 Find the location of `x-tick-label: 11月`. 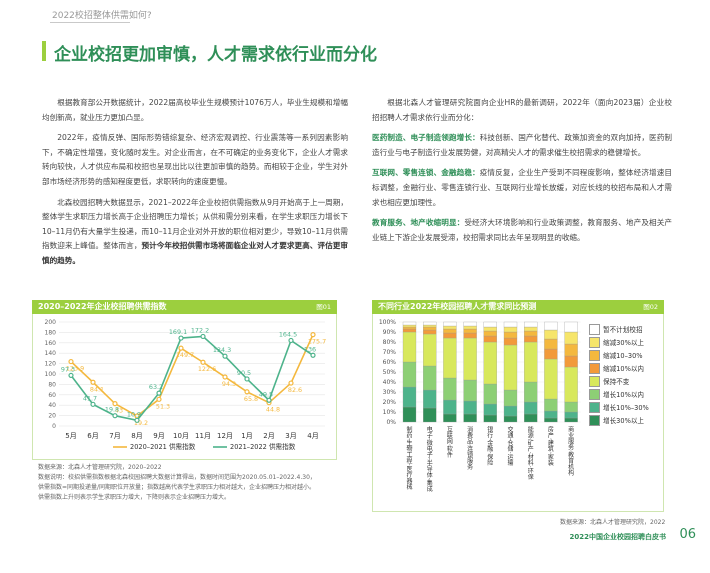

x-tick-label: 11月 is located at coordinates (203, 436).